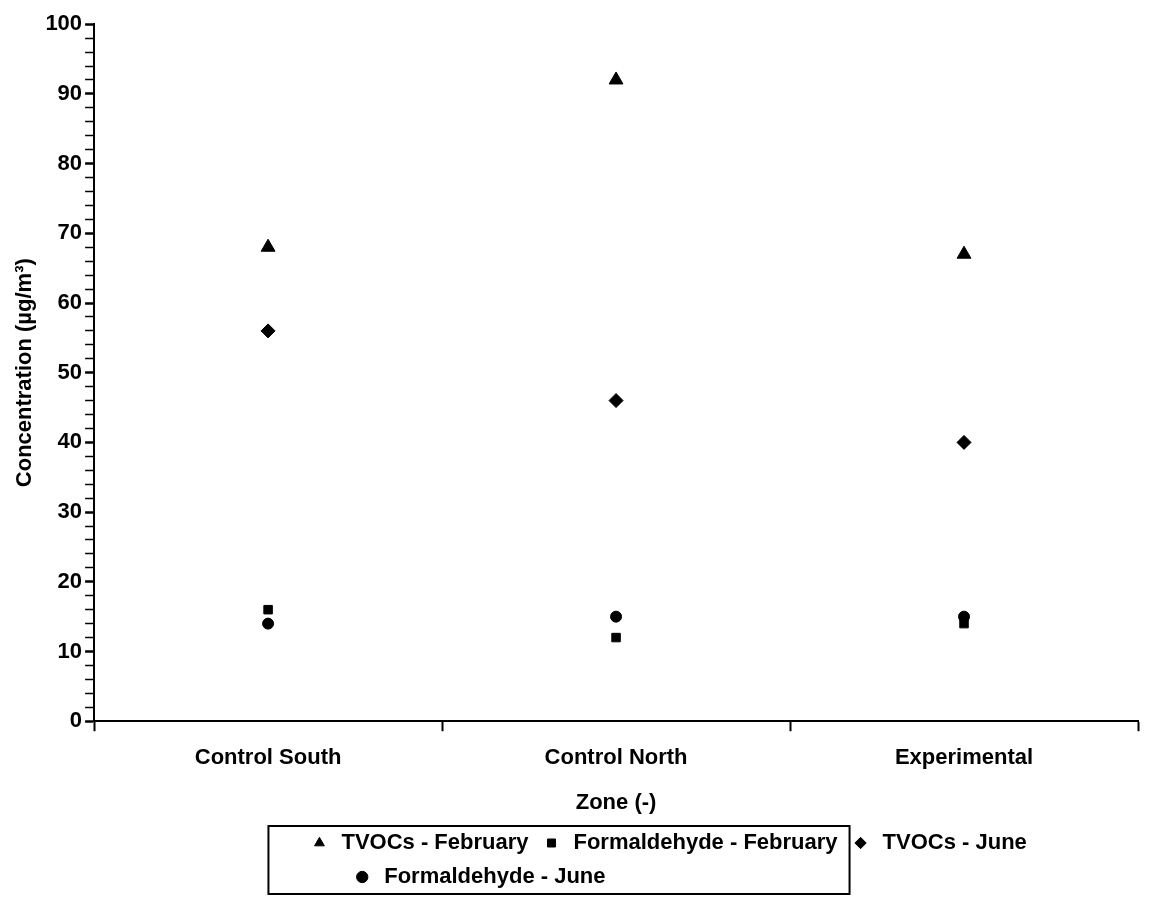  I want to click on legend-label: Formaldehyde - June, so click(495, 876).